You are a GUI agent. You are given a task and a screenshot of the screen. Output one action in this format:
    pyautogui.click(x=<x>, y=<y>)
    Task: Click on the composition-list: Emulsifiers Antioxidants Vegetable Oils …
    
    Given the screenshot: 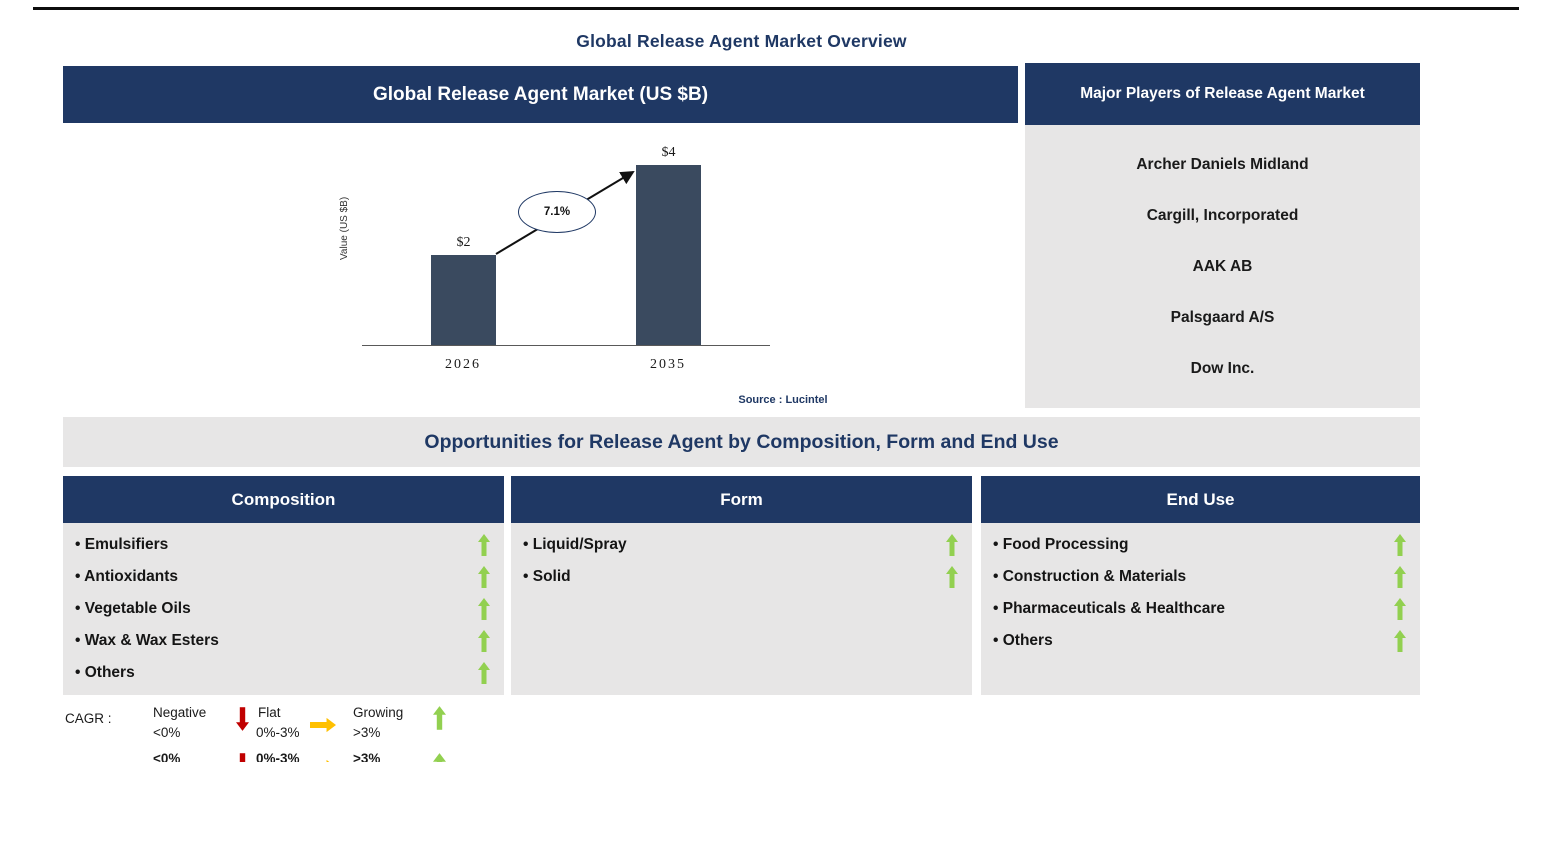 What is the action you would take?
    pyautogui.click(x=283, y=609)
    